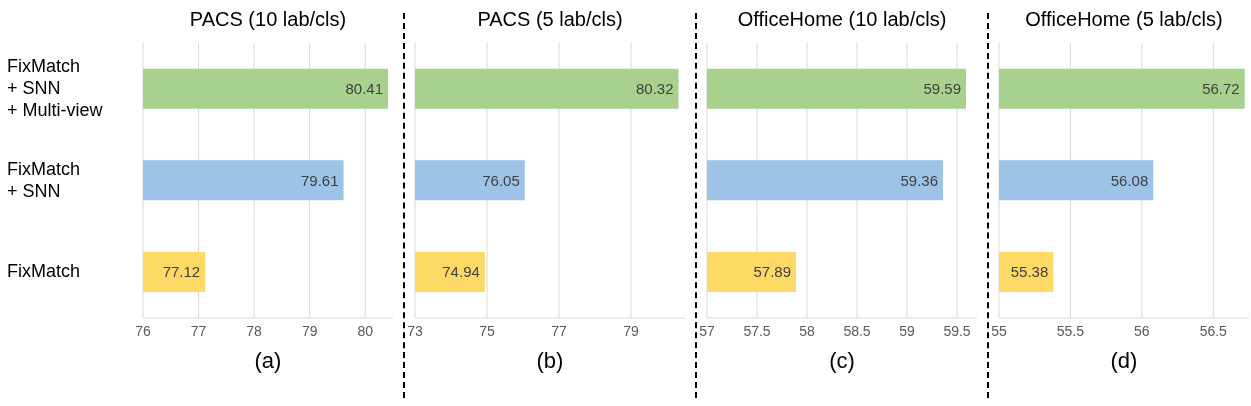  What do you see at coordinates (1221, 88) in the screenshot?
I see `data-label: 56.72` at bounding box center [1221, 88].